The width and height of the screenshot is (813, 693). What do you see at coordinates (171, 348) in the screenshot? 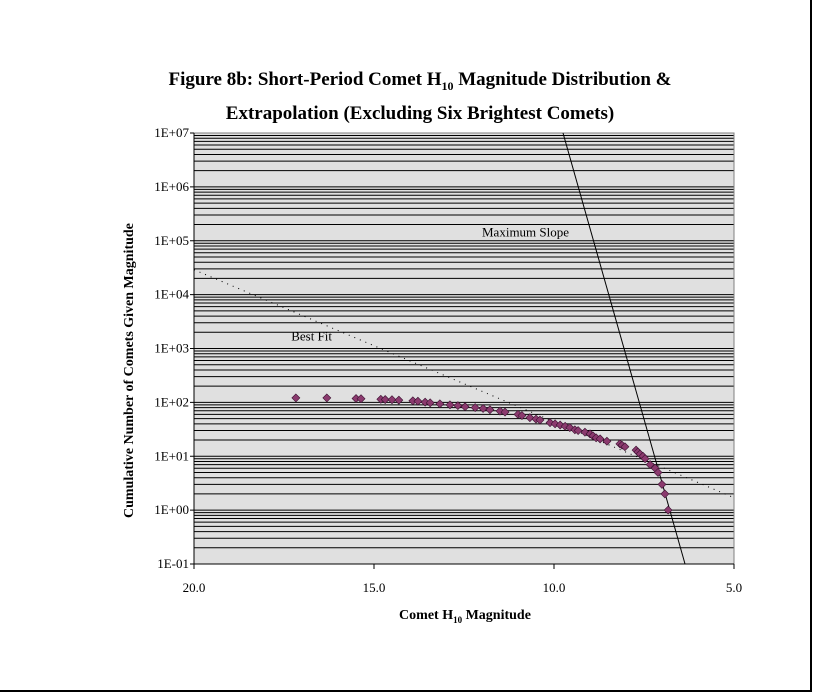
I see `y-tick-label: 1E+03` at bounding box center [171, 348].